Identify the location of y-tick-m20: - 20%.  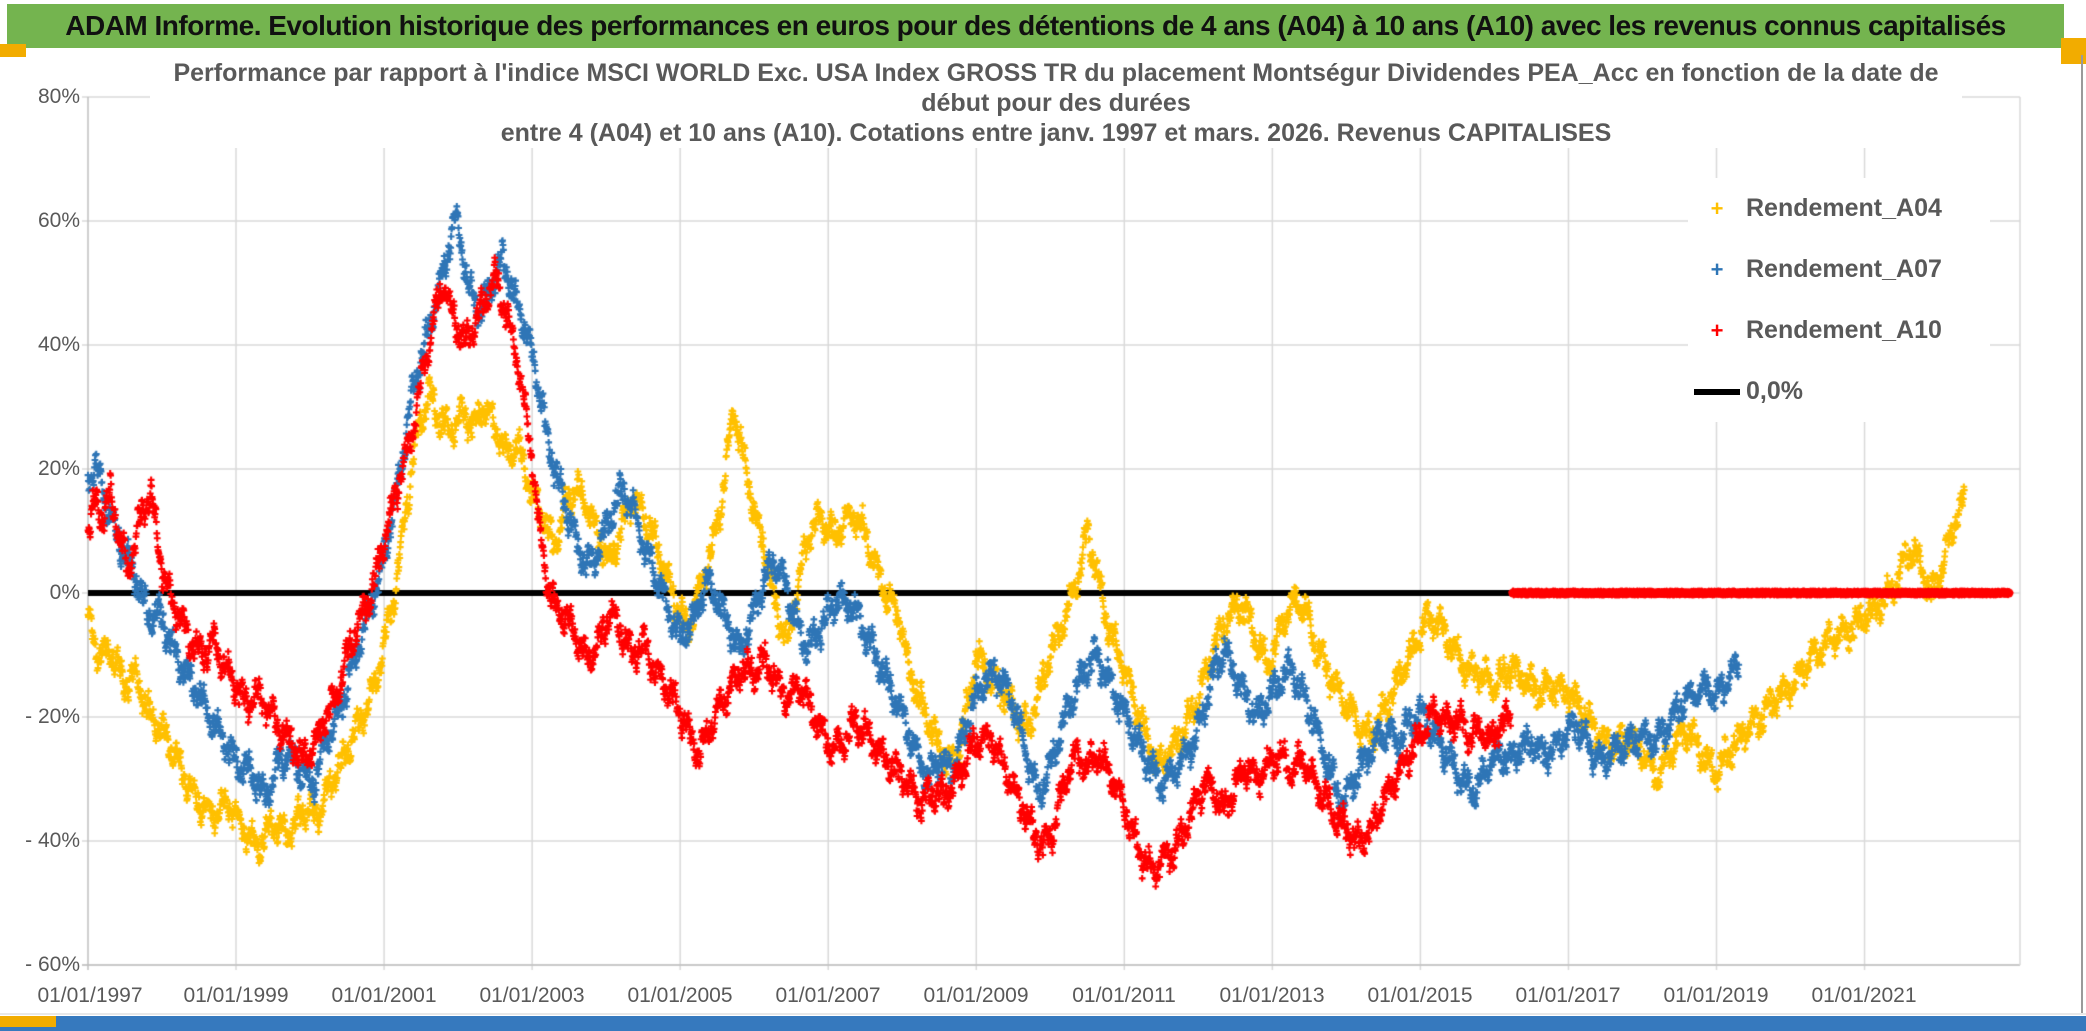
(52, 716).